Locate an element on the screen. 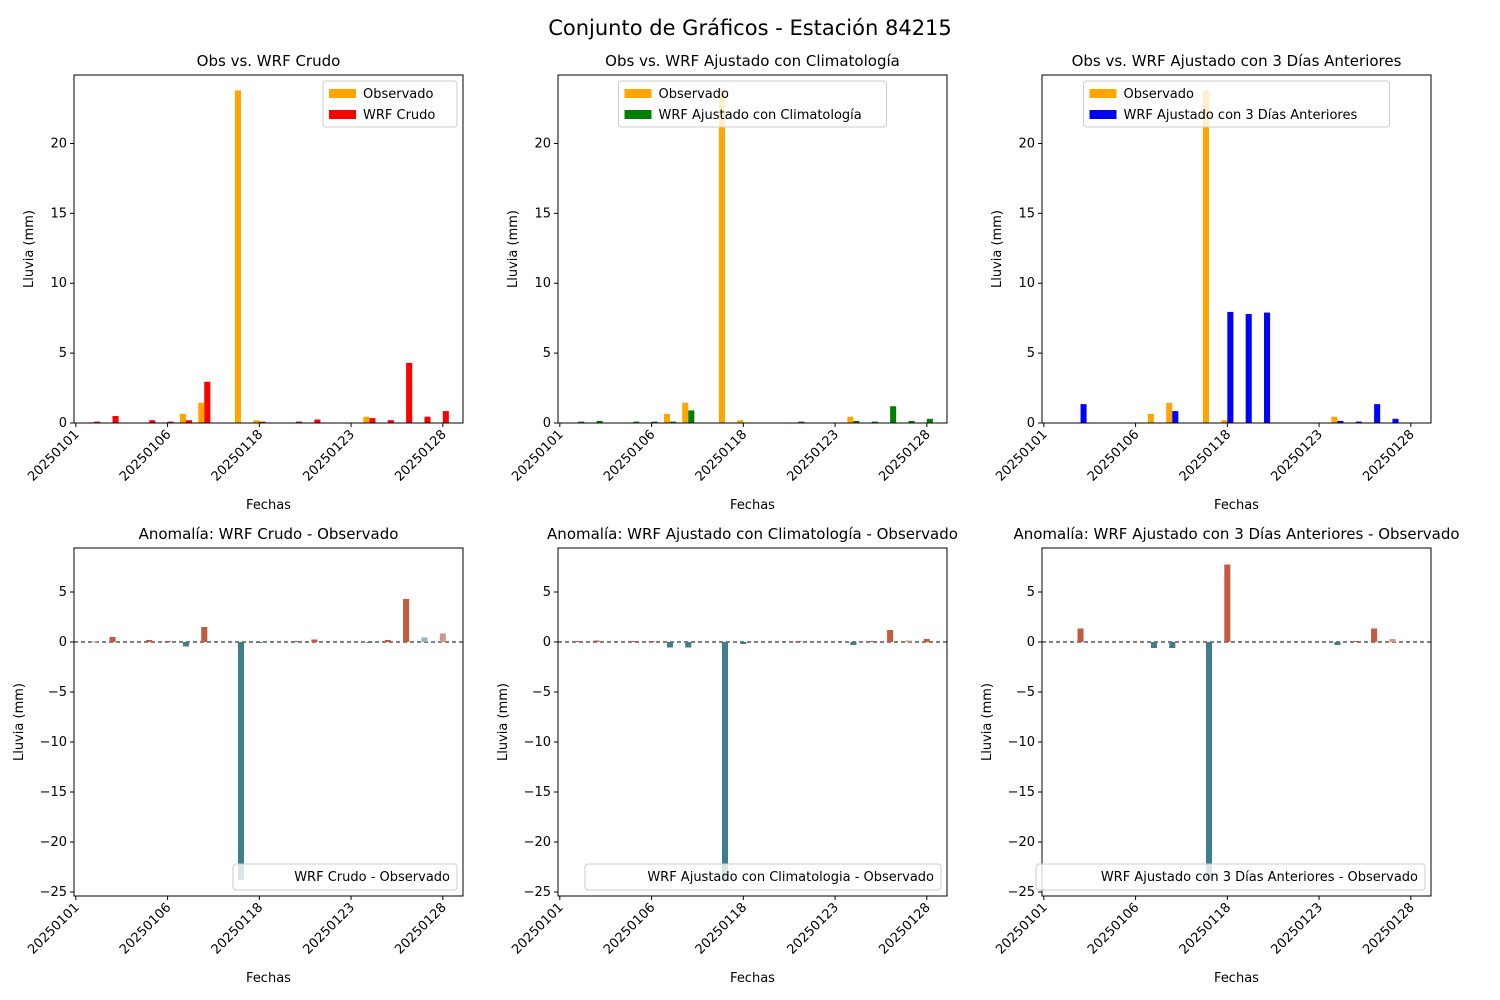  legend: Observado WRF Ajustado con Climatología is located at coordinates (752, 104).